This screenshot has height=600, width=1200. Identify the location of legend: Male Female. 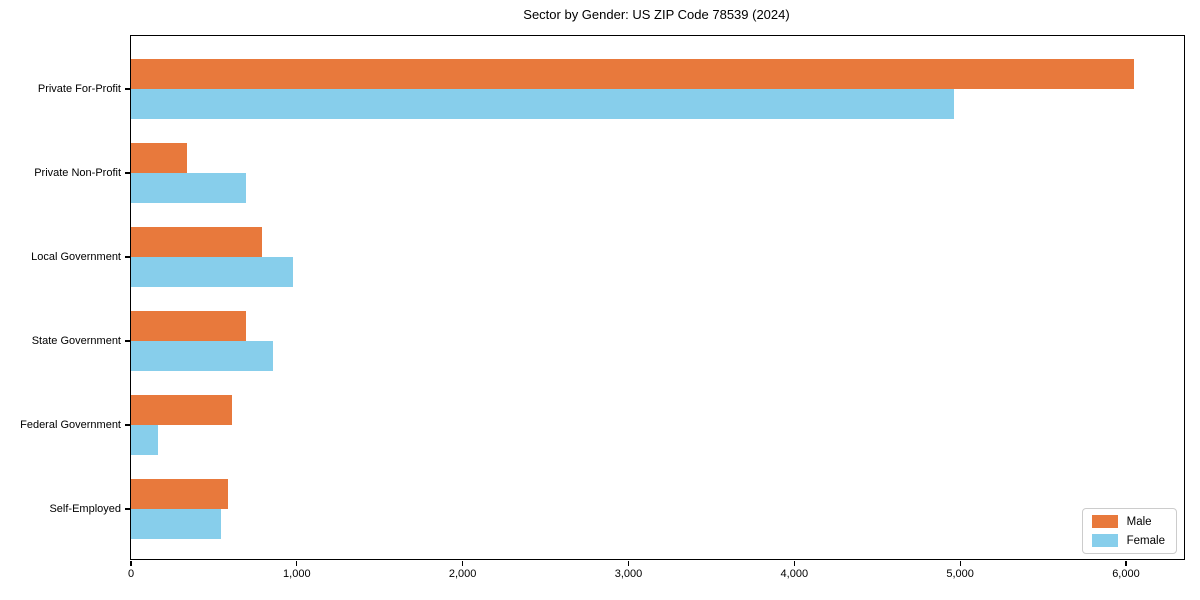
(1129, 531).